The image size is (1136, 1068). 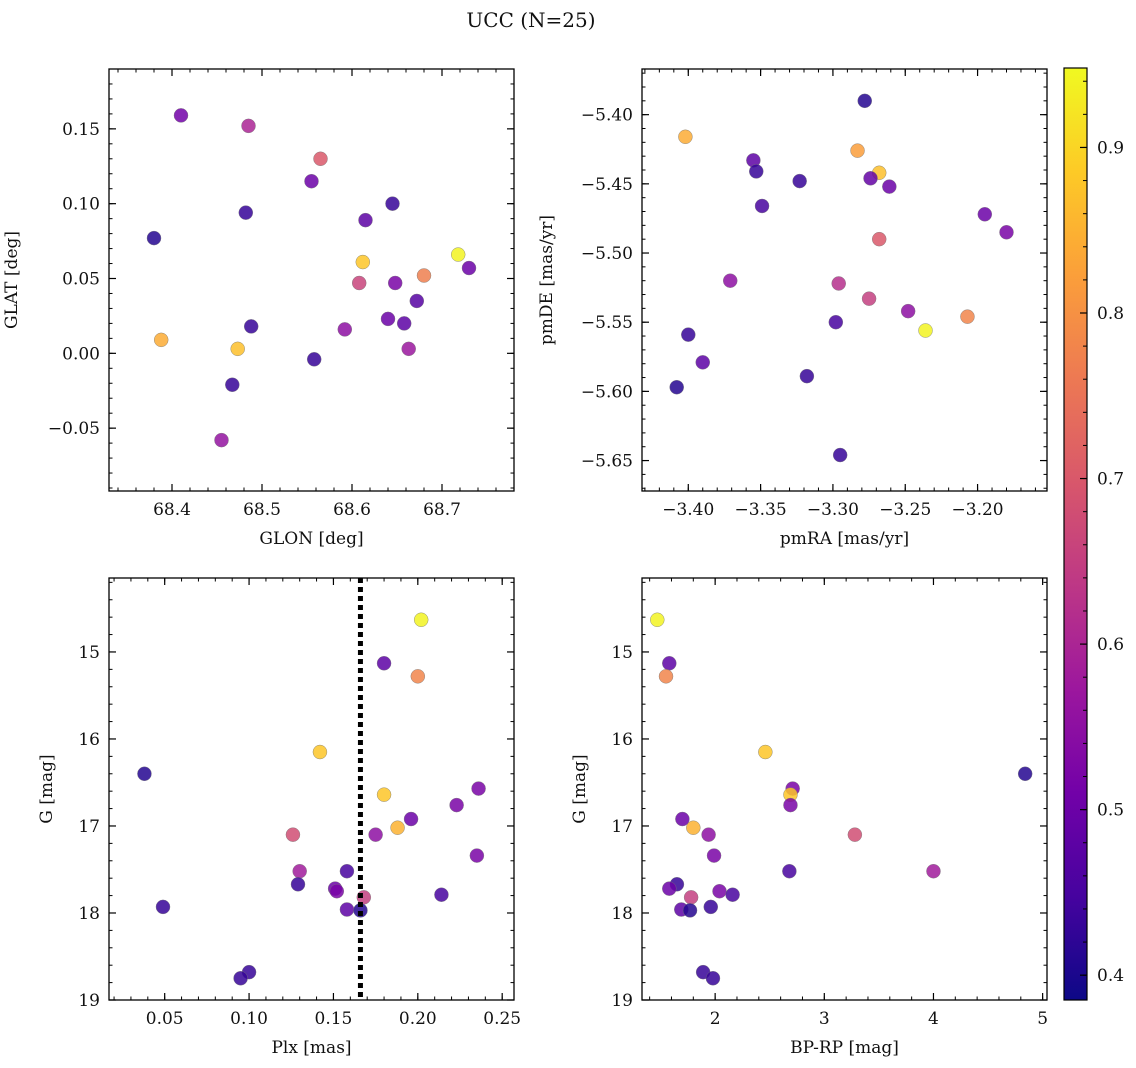 I want to click on colorbar-tick-label: 0.9, so click(x=1110, y=148).